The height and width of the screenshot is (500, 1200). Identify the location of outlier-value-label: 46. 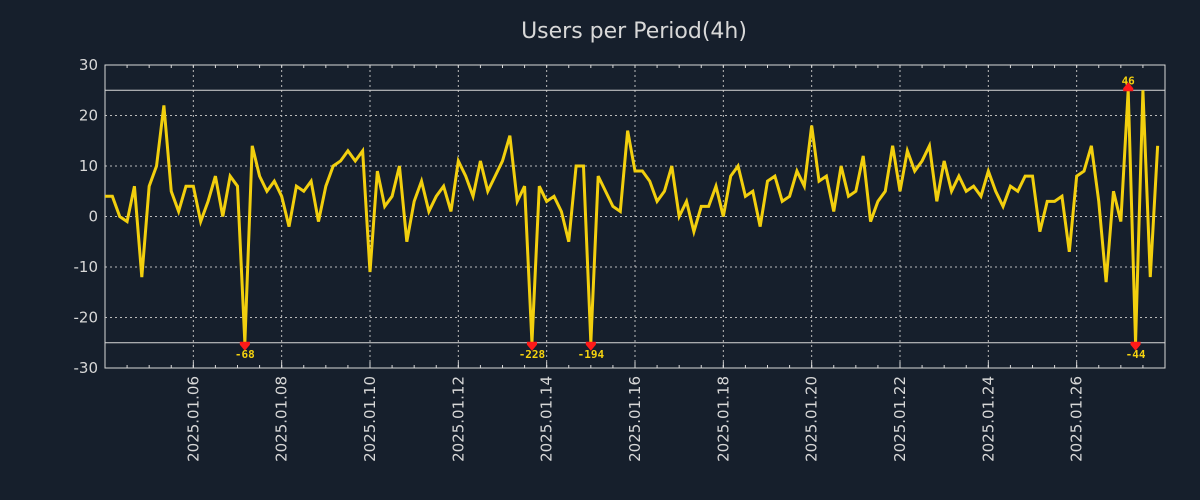
(1129, 80).